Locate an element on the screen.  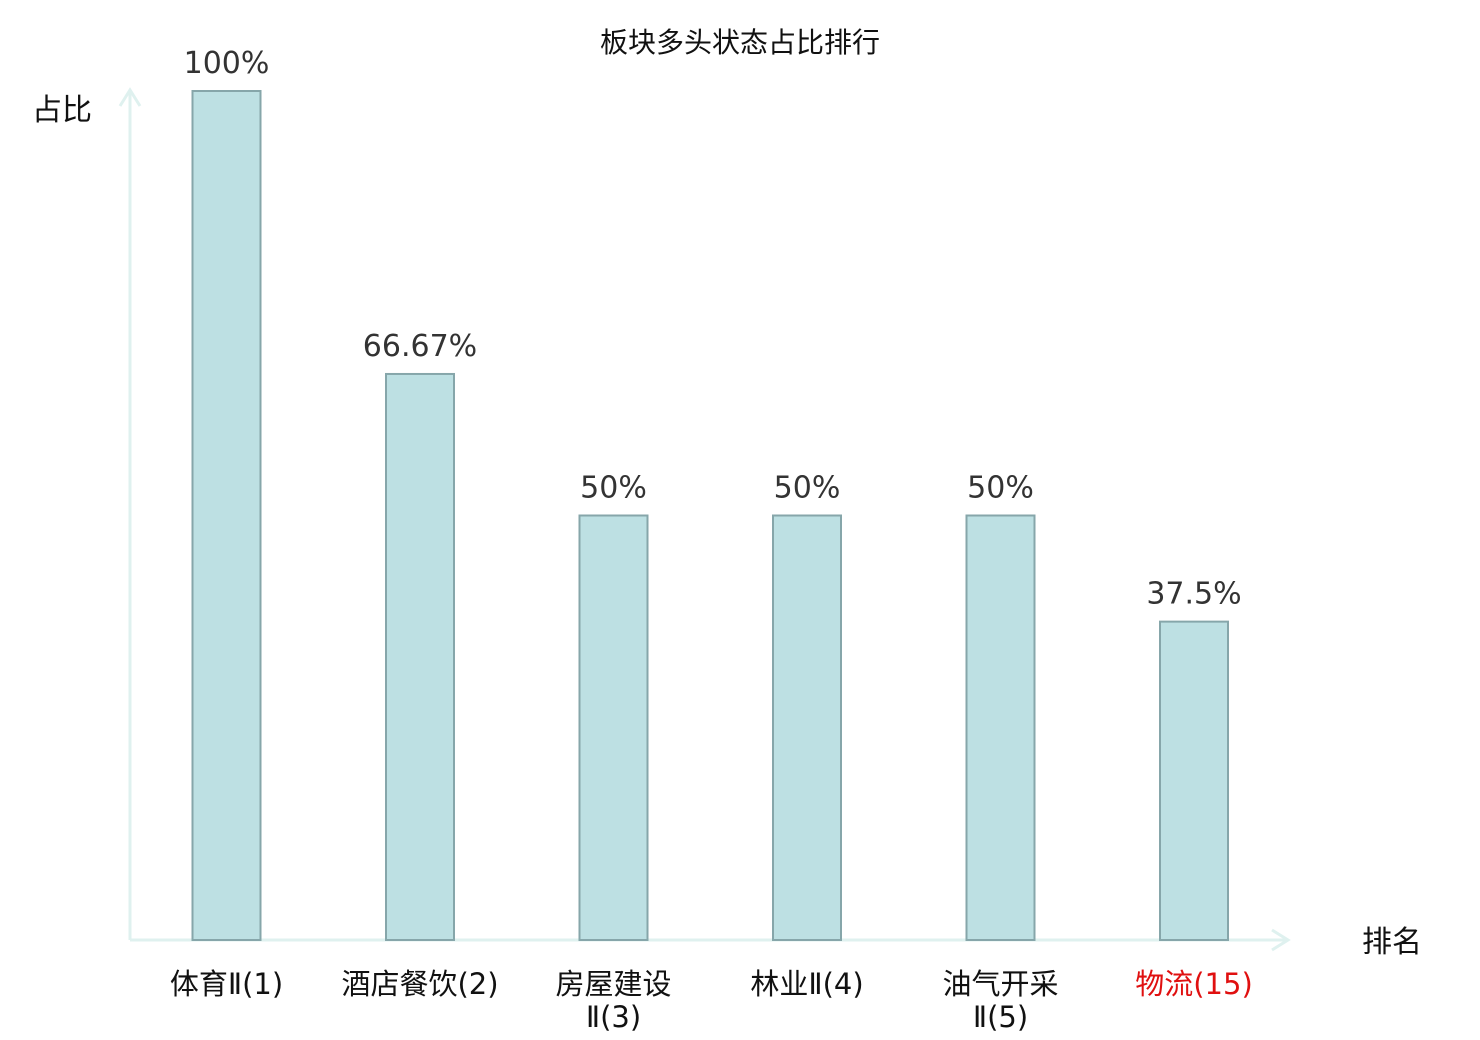
category-label-5-line-2: Ⅱ(5) is located at coordinates (1000, 1017).